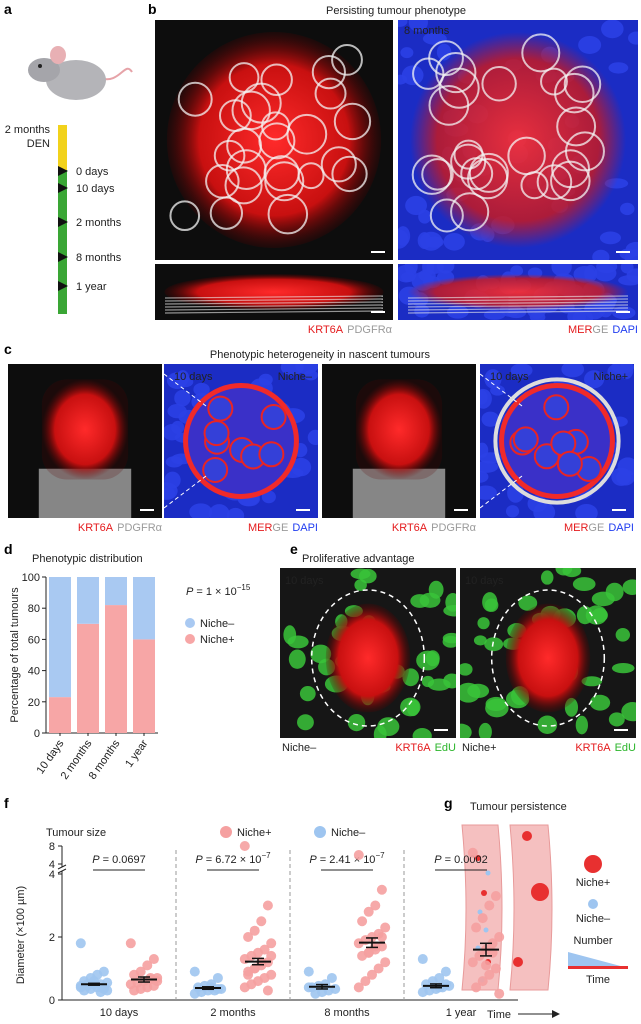 Image resolution: width=641 pixels, height=1024 pixels. What do you see at coordinates (254, 833) in the screenshot?
I see `legend-label: Niche+` at bounding box center [254, 833].